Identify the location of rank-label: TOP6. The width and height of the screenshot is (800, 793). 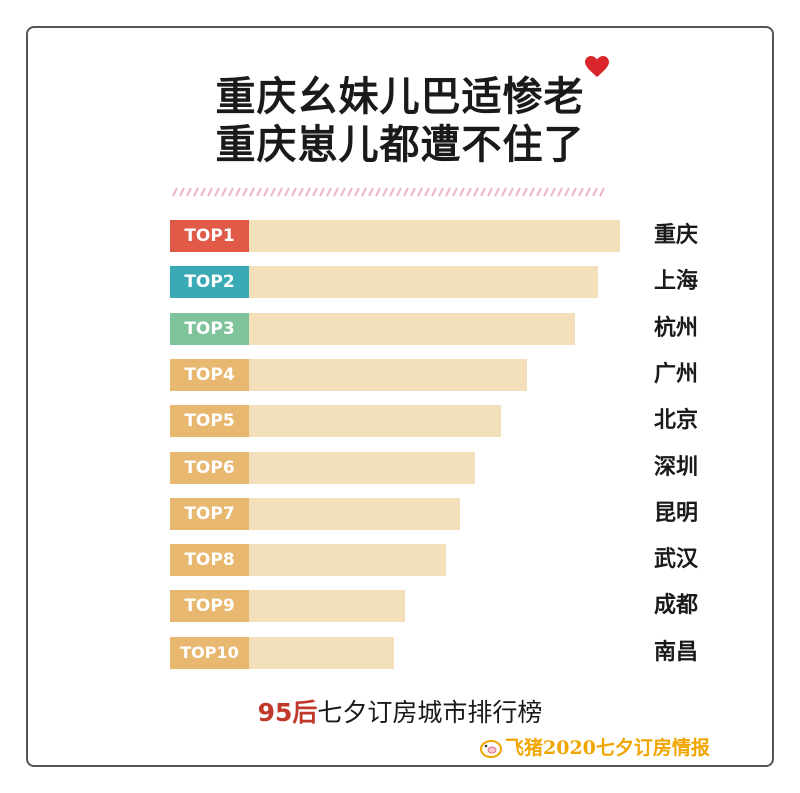
(209, 468).